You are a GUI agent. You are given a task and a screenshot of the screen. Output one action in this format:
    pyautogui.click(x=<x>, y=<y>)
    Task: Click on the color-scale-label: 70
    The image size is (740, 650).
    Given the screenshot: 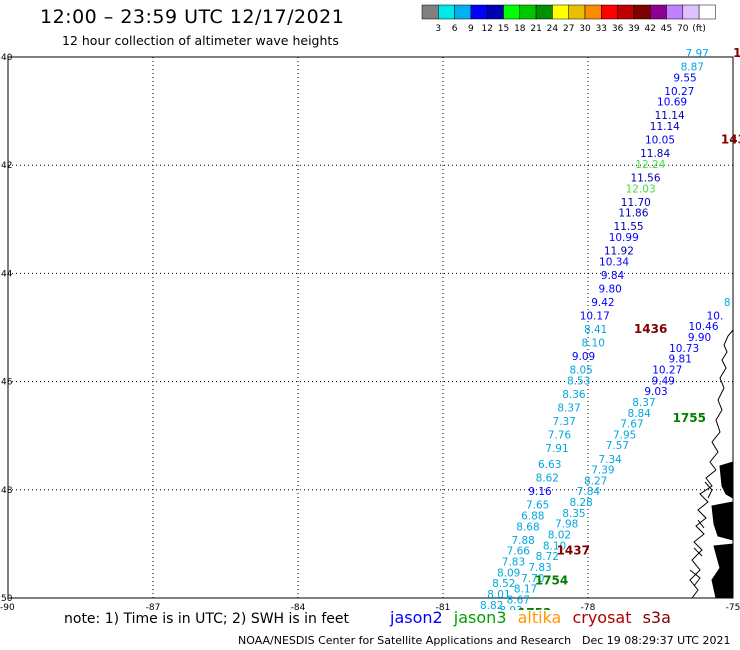 What is the action you would take?
    pyautogui.click(x=683, y=29)
    